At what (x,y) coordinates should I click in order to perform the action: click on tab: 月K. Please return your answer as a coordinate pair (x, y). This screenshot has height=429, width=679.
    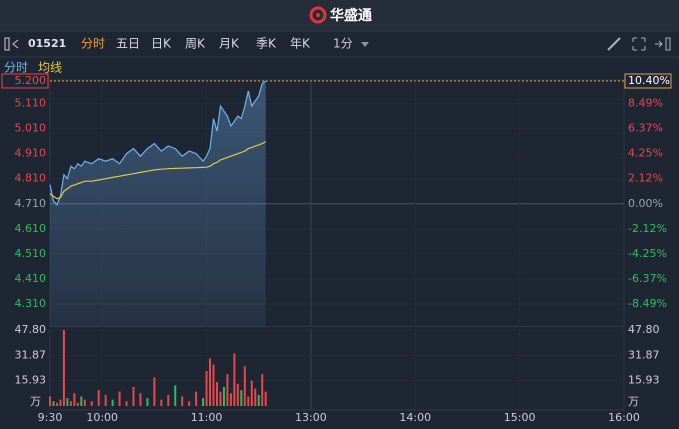
    Looking at the image, I should click on (229, 44).